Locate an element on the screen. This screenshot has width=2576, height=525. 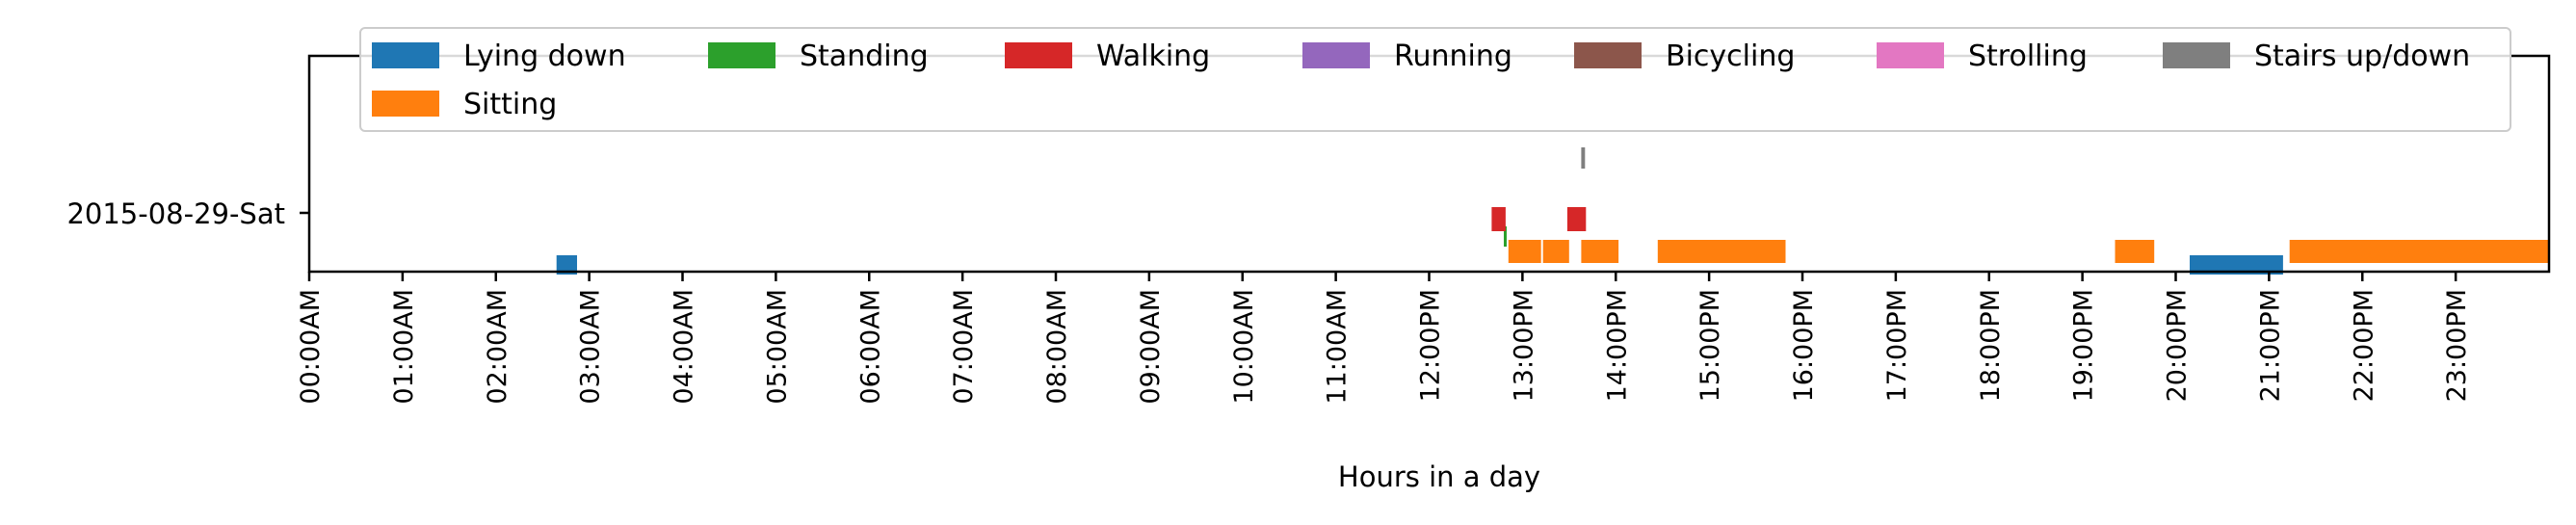
x-tick-label: 02:00AM is located at coordinates (498, 347).